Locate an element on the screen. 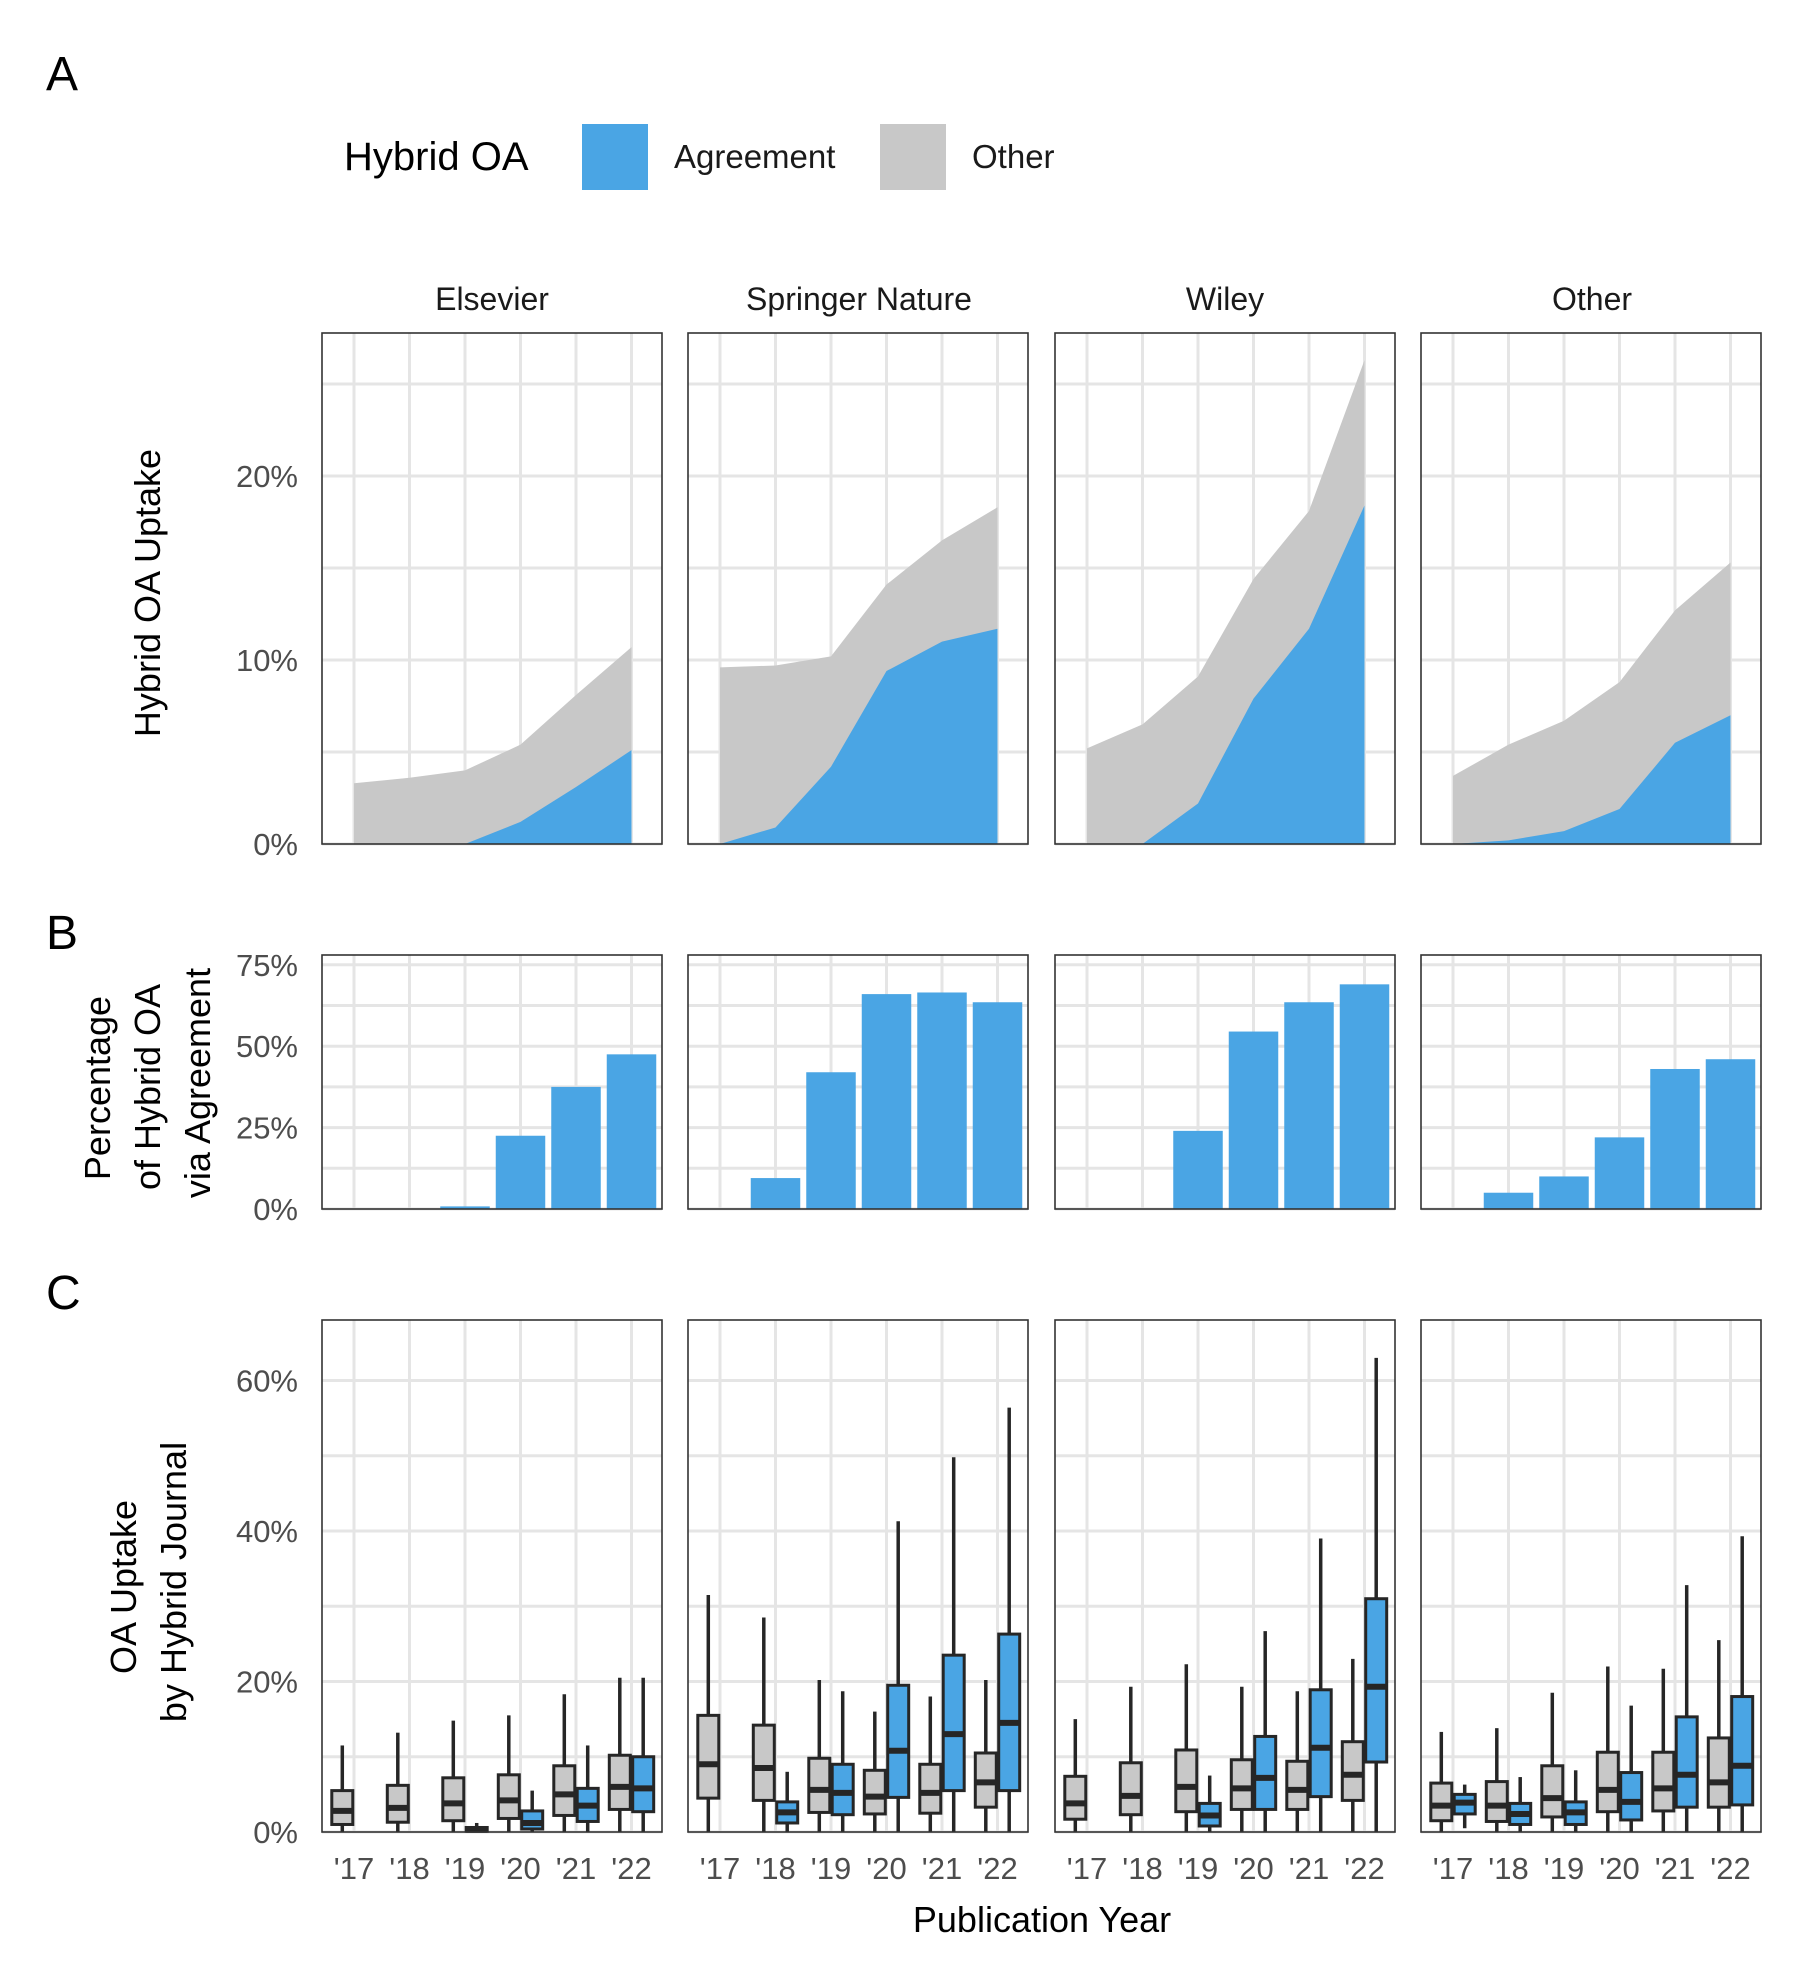 This screenshot has width=1800, height=1980. box-other-2022-agreement is located at coordinates (1742, 1684).